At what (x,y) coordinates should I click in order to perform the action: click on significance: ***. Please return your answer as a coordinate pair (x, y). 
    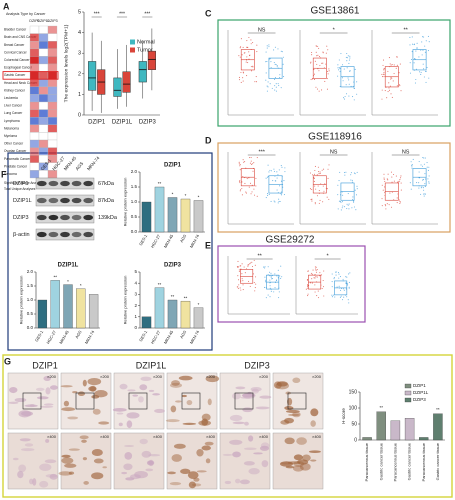
    Looking at the image, I should click on (261, 152).